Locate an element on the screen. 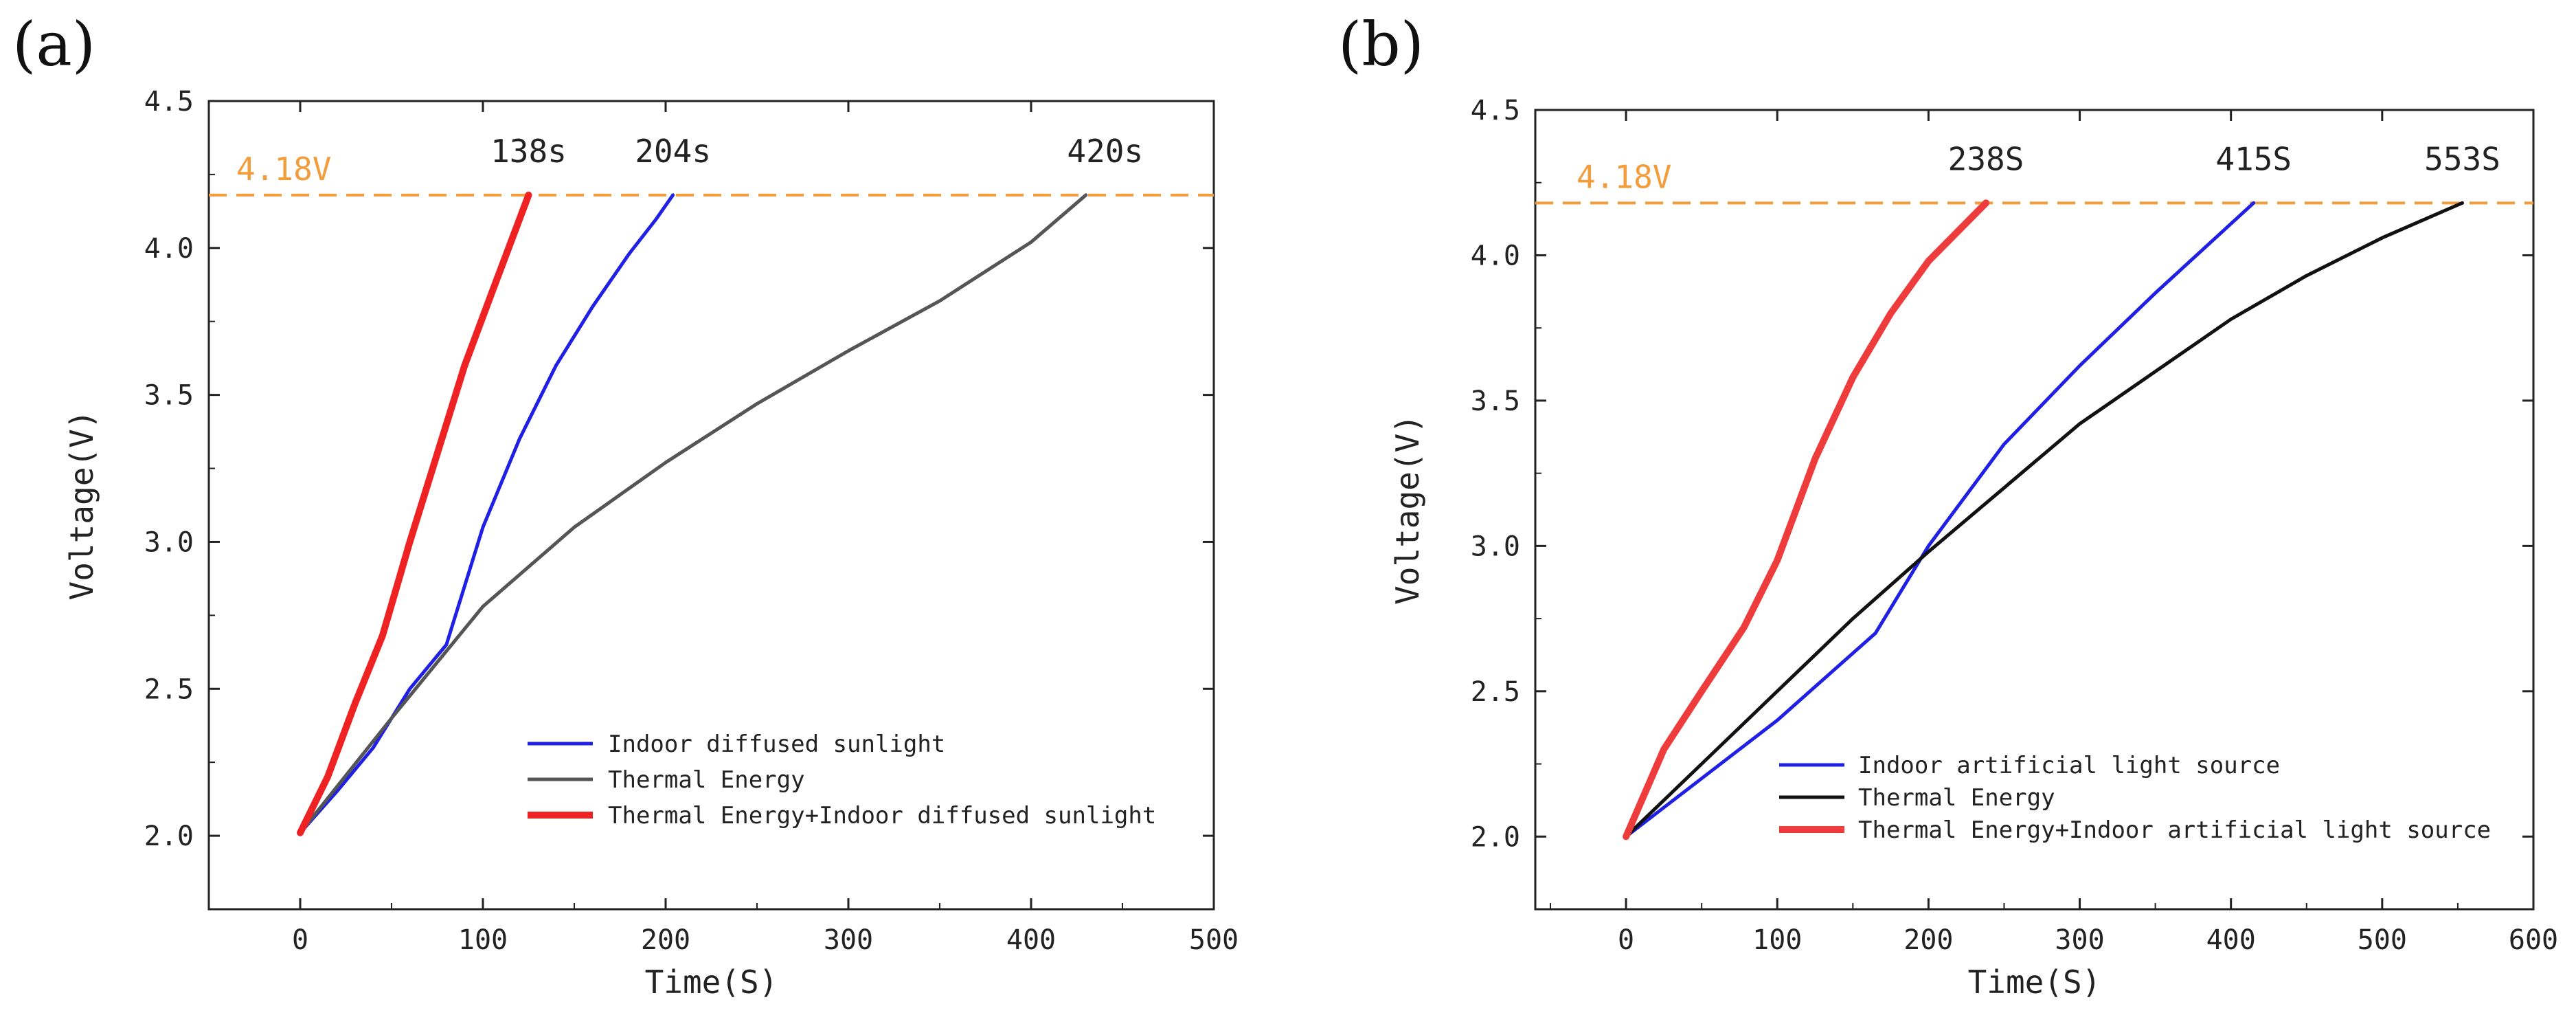  series-end-label: 420s is located at coordinates (1105, 151).